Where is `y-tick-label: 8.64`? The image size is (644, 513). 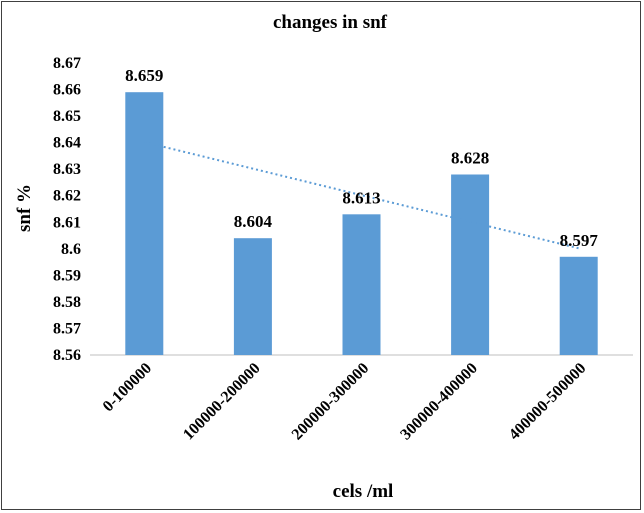
y-tick-label: 8.64 is located at coordinates (67, 143).